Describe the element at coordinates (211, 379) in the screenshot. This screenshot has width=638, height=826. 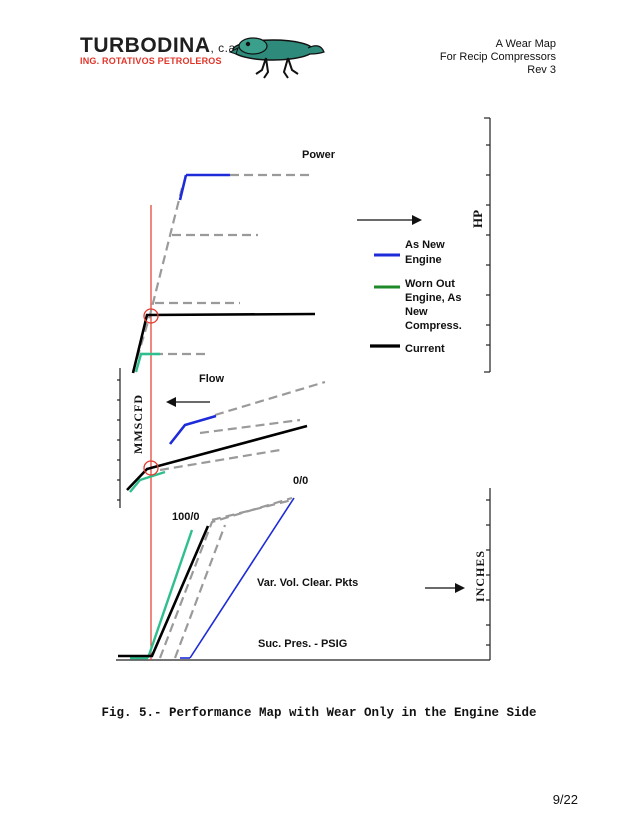
I see `flow-label: Flow` at that location.